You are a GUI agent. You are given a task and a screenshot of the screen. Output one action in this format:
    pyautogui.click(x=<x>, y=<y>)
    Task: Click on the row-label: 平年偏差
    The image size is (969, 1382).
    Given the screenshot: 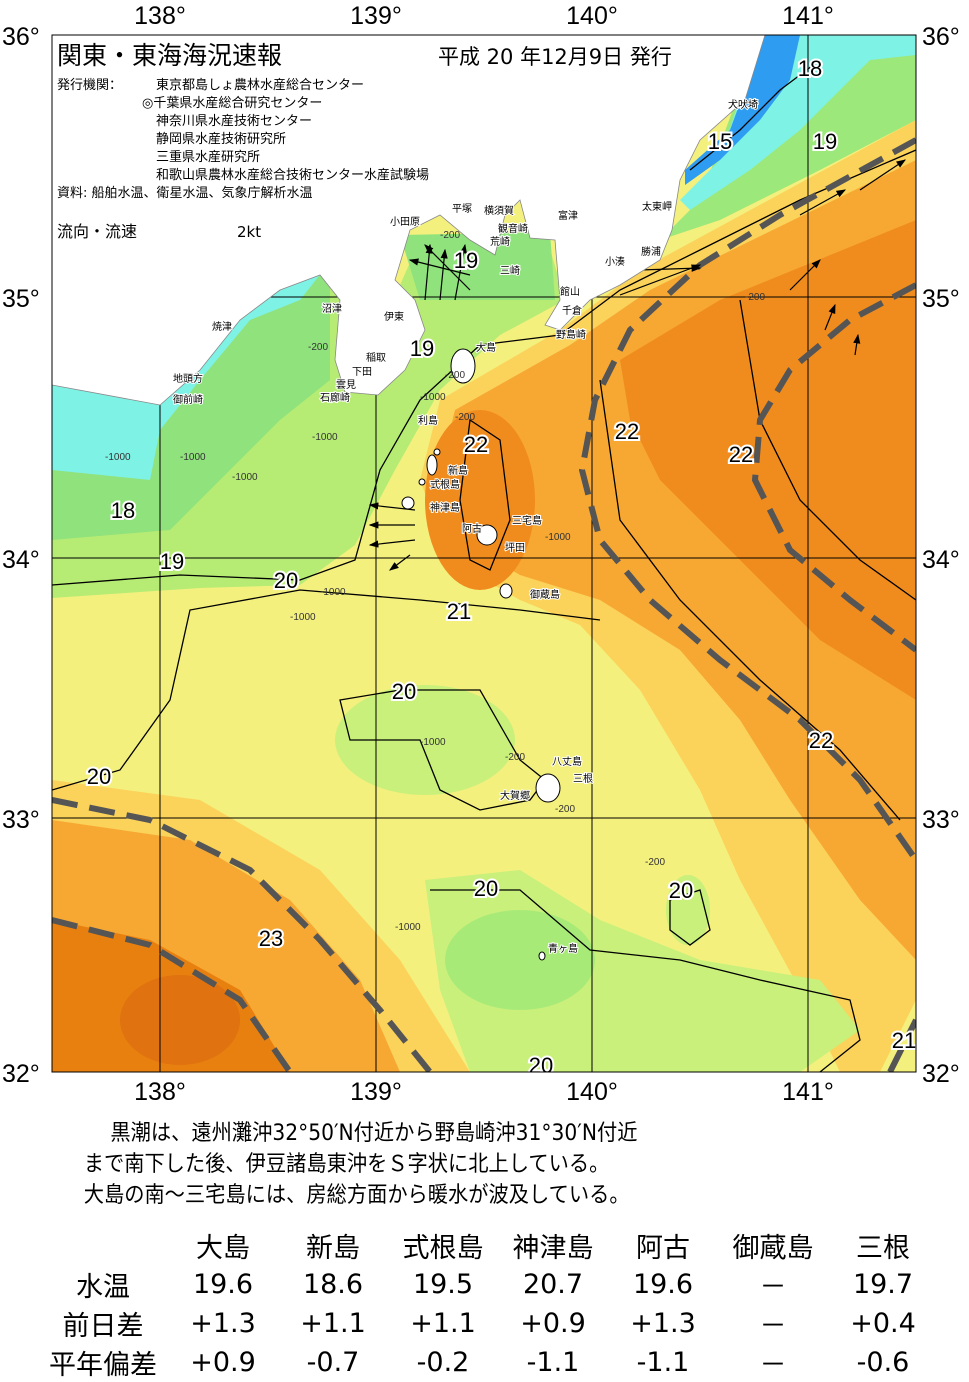 What is the action you would take?
    pyautogui.click(x=103, y=1365)
    